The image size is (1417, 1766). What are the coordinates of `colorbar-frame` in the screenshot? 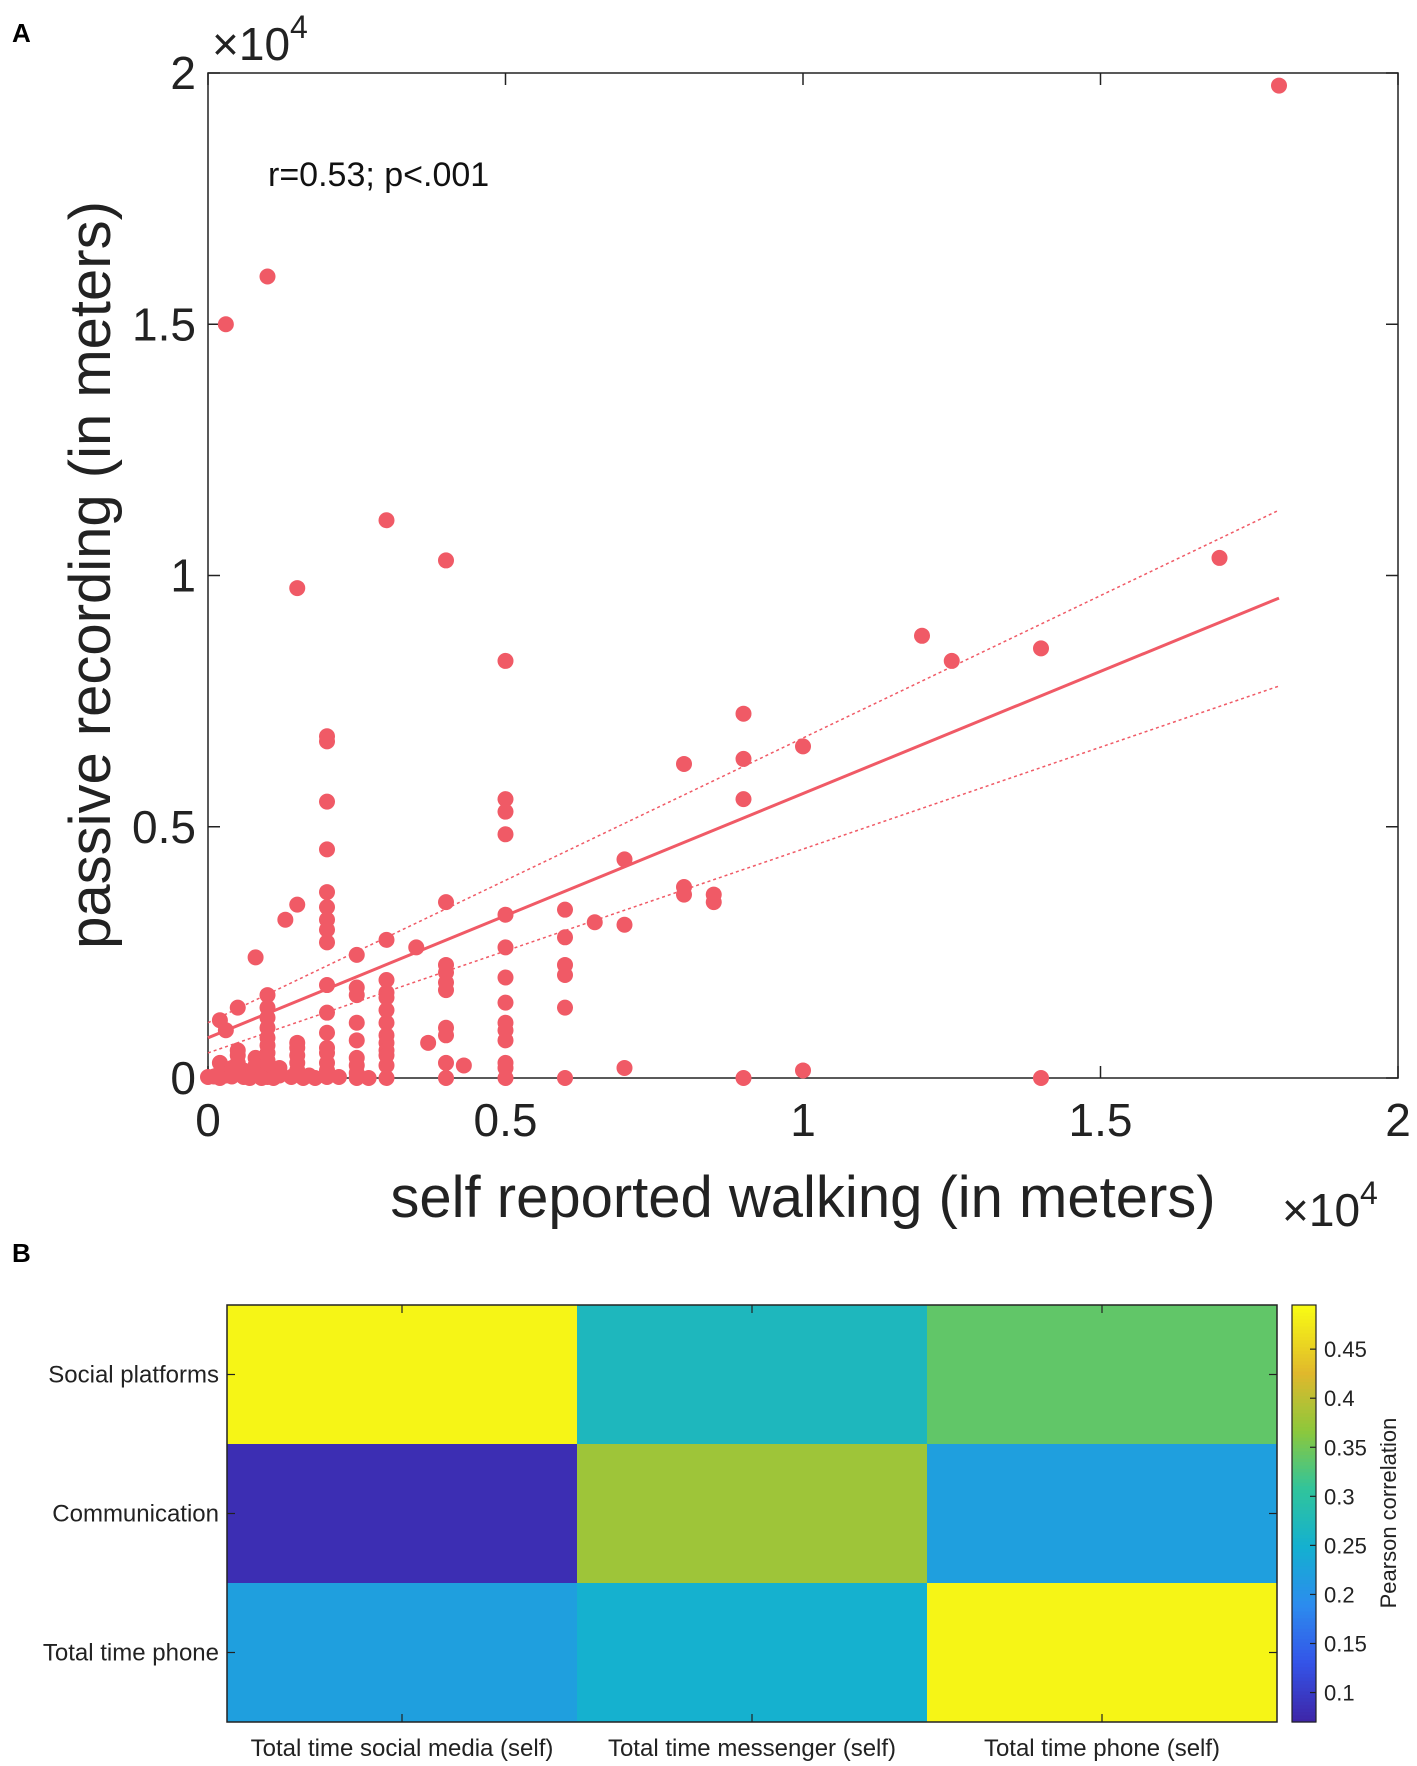 It's located at (1304, 1513).